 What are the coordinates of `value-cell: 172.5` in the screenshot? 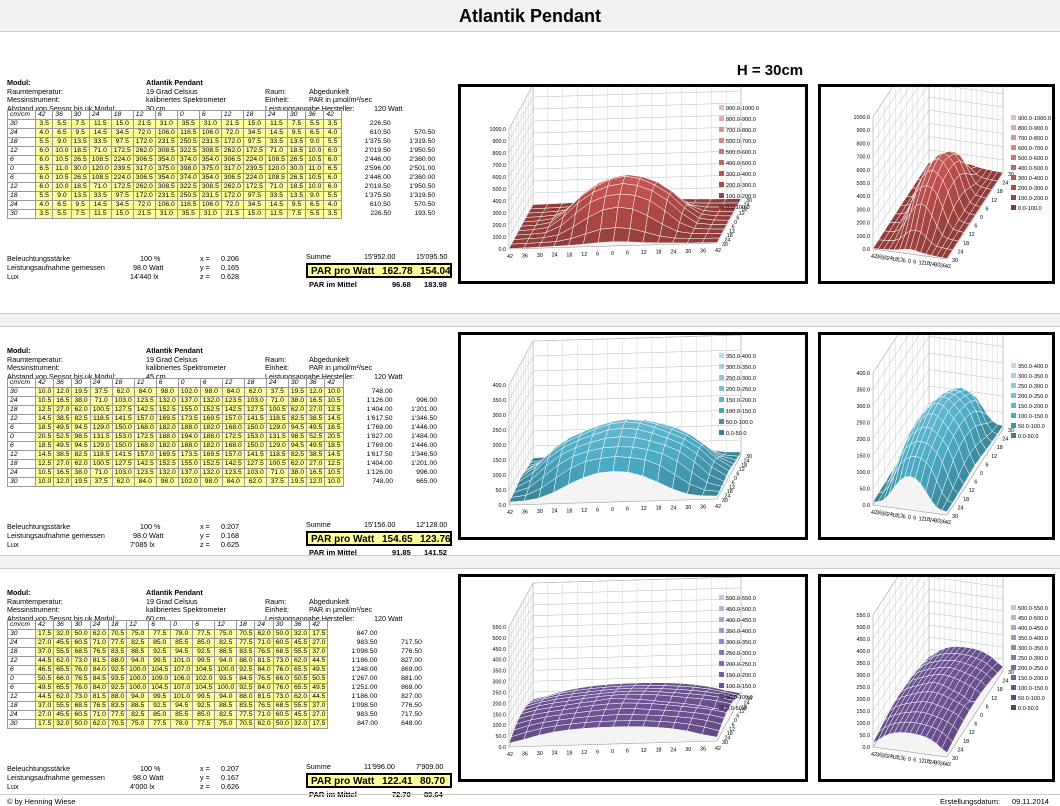 It's located at (122, 151).